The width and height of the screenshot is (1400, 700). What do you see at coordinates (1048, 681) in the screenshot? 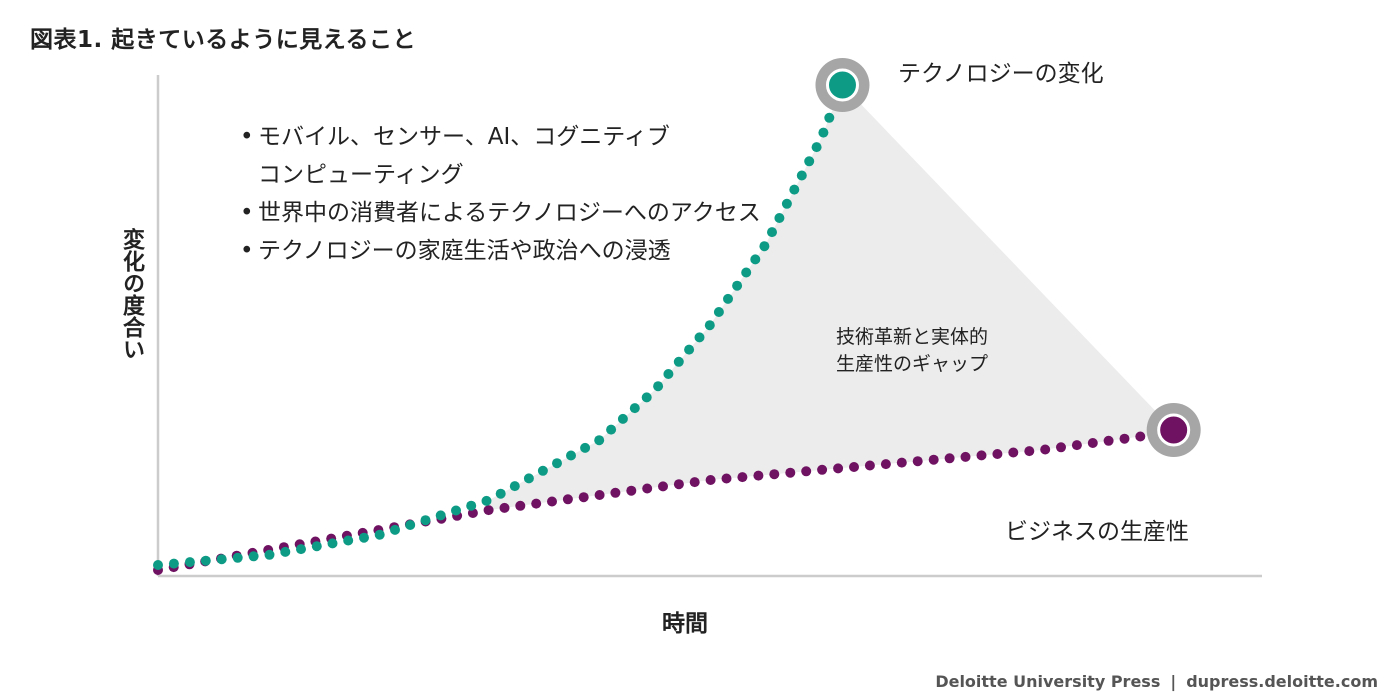
I see `footer-publisher: Deloitte University Press` at bounding box center [1048, 681].